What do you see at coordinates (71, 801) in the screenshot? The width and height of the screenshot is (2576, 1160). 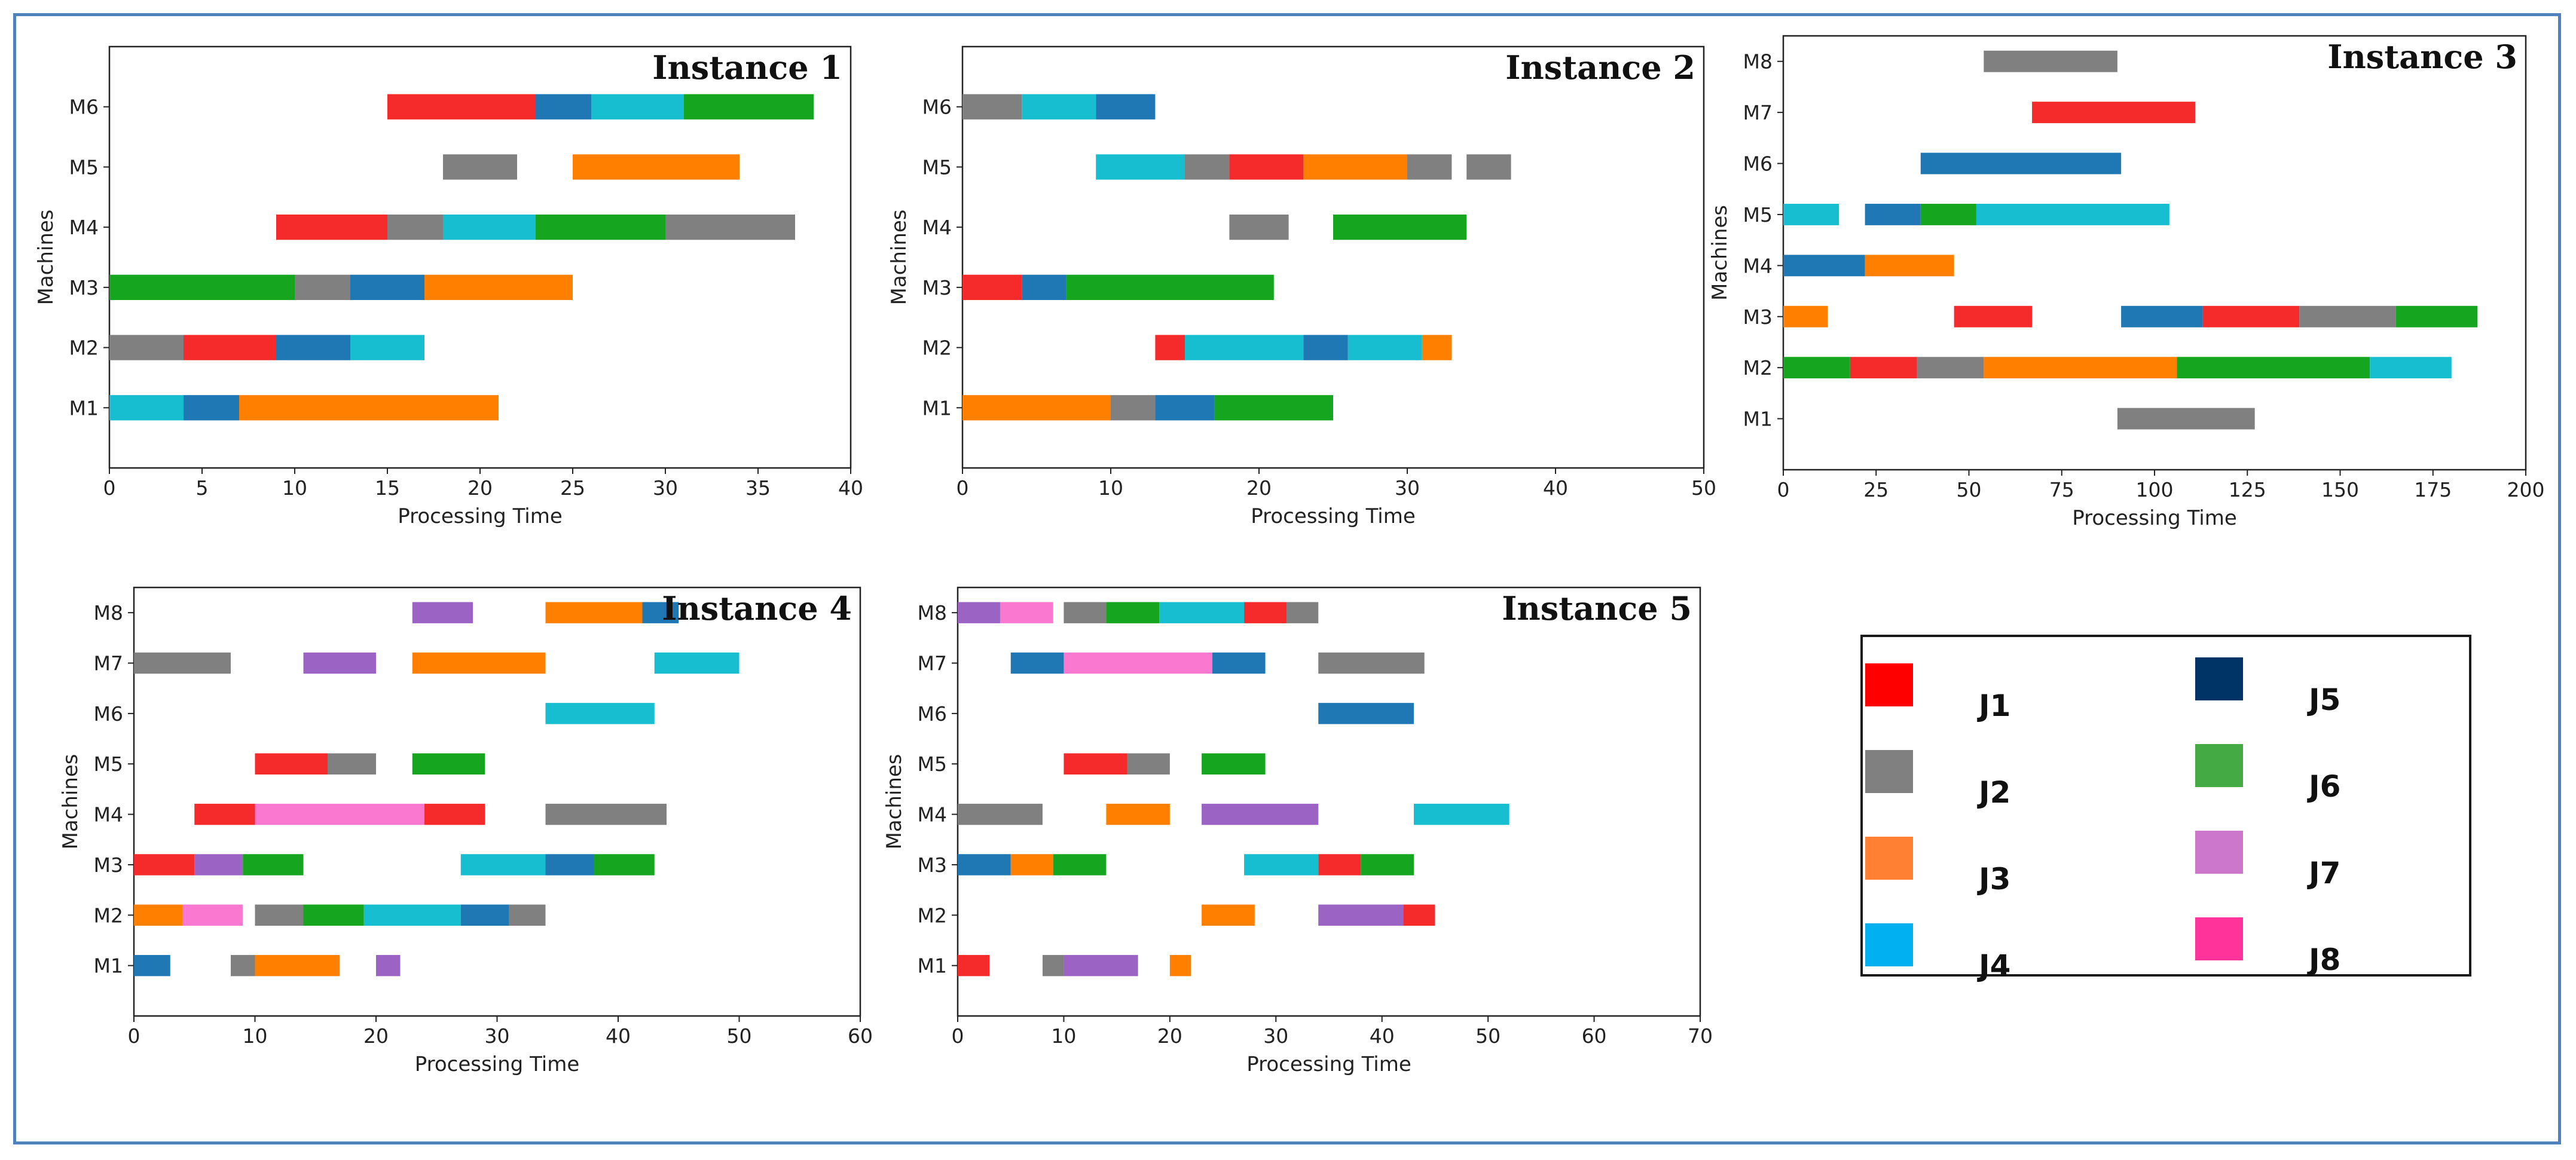 I see `y-axis-label: Machines` at bounding box center [71, 801].